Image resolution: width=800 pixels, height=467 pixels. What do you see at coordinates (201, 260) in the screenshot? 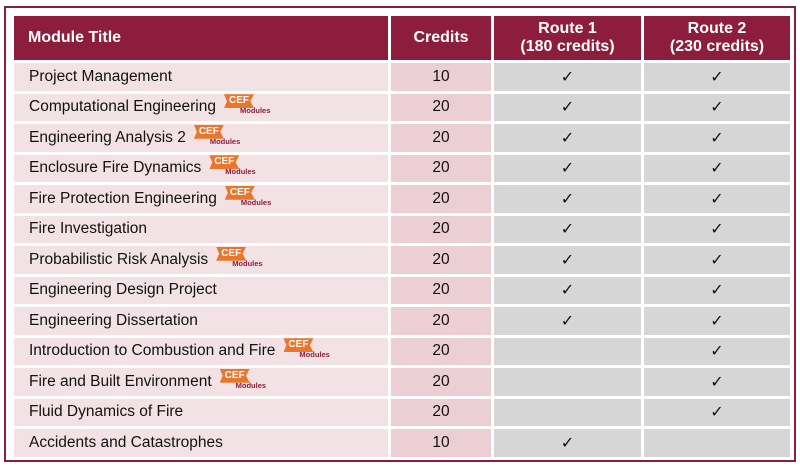
I see `module-title-cell: Probabilistic Risk Analysis CEF Modules` at bounding box center [201, 260].